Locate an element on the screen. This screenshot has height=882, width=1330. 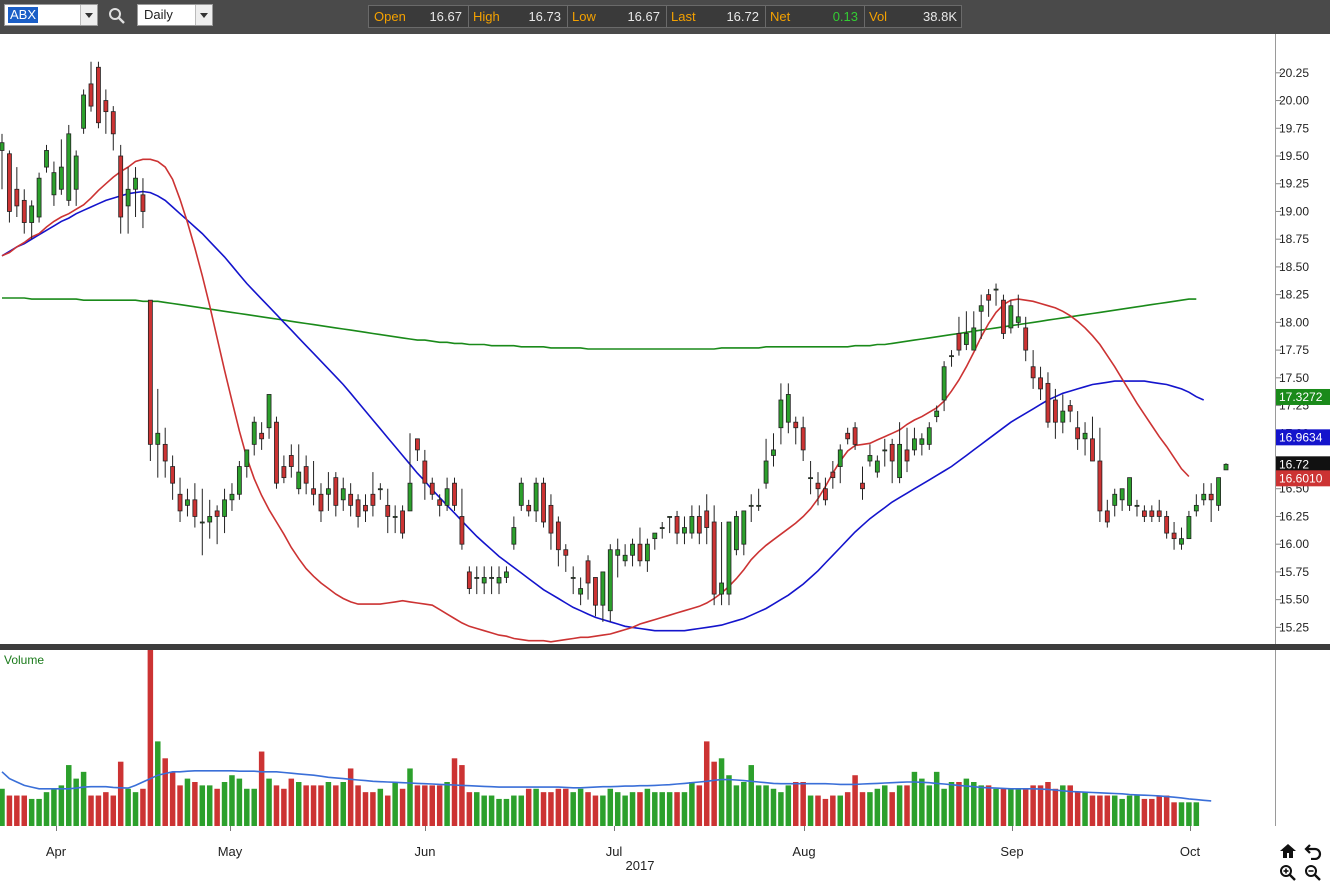
zoom-out-icon is located at coordinates (1313, 873).